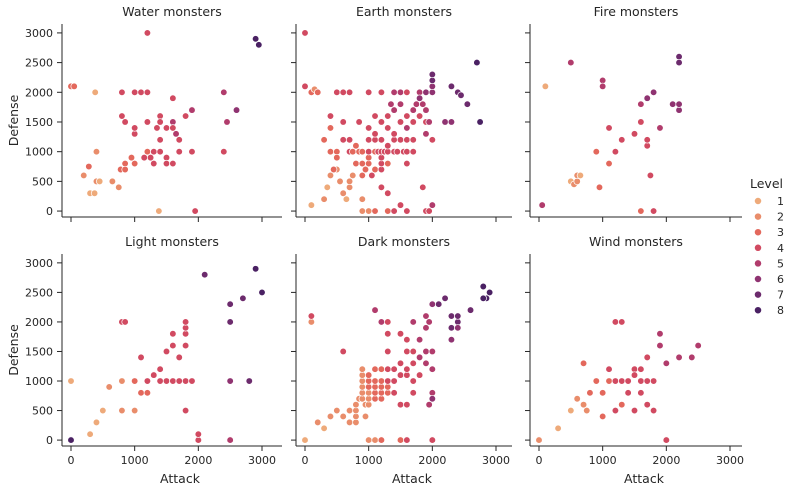  Describe the element at coordinates (758, 201) in the screenshot. I see `legend-marker` at that location.